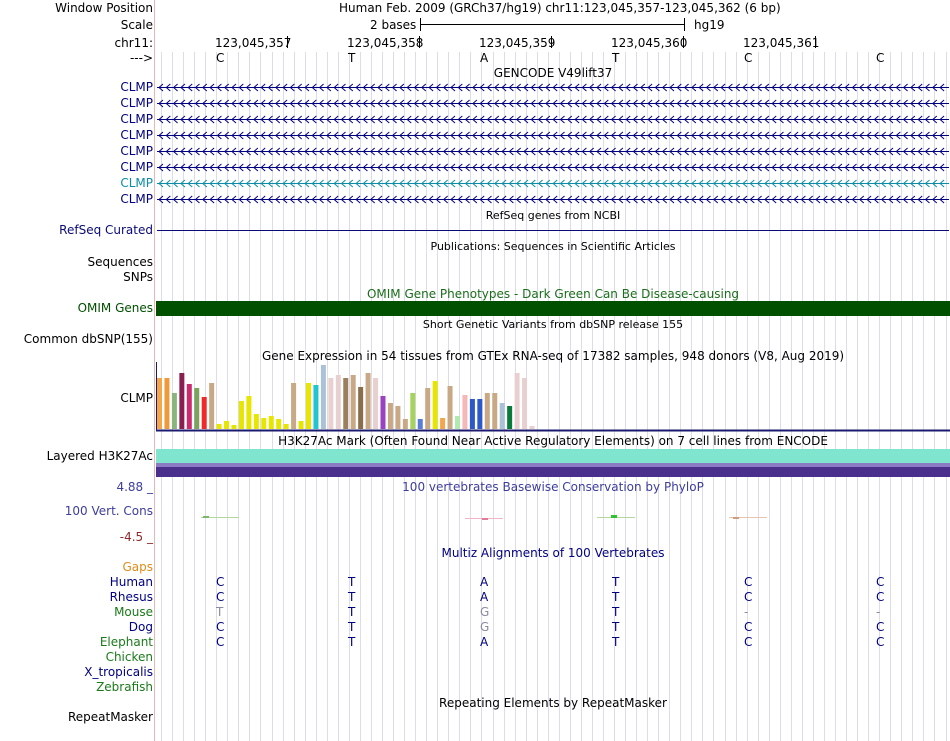 This screenshot has width=950, height=741. What do you see at coordinates (131, 582) in the screenshot?
I see `species-label: Human` at bounding box center [131, 582].